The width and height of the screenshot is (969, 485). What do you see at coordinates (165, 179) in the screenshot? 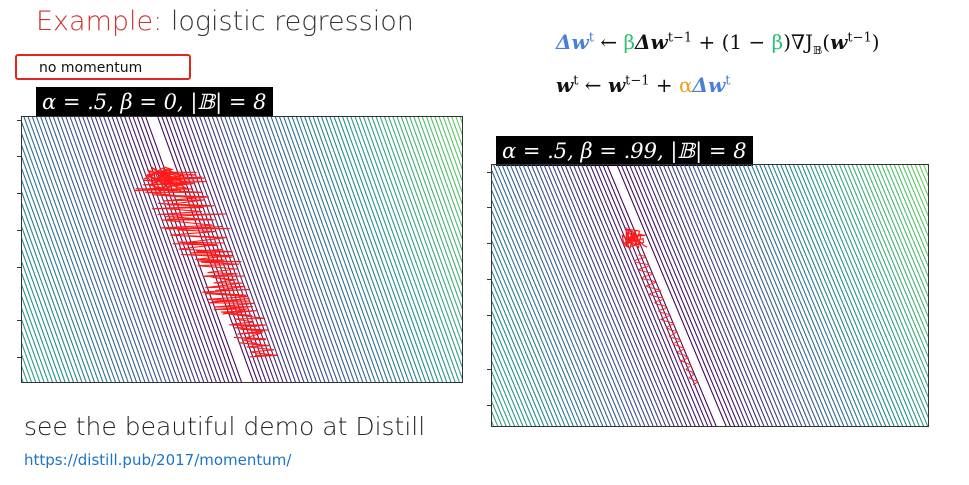
I see `left-sgd-cluster` at bounding box center [165, 179].